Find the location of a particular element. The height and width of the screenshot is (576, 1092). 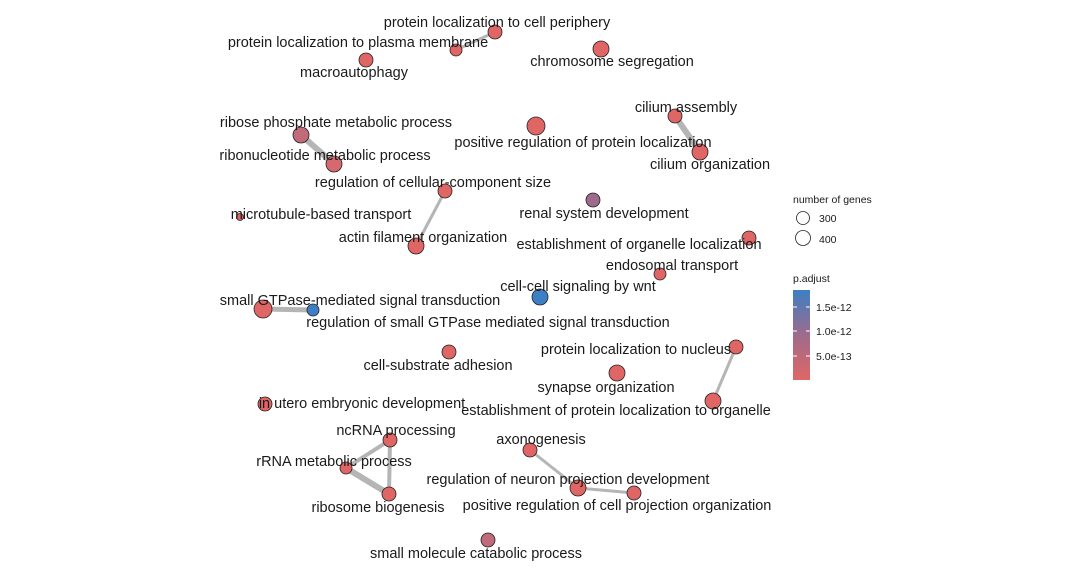

node-label: chromosome segregation is located at coordinates (612, 62).